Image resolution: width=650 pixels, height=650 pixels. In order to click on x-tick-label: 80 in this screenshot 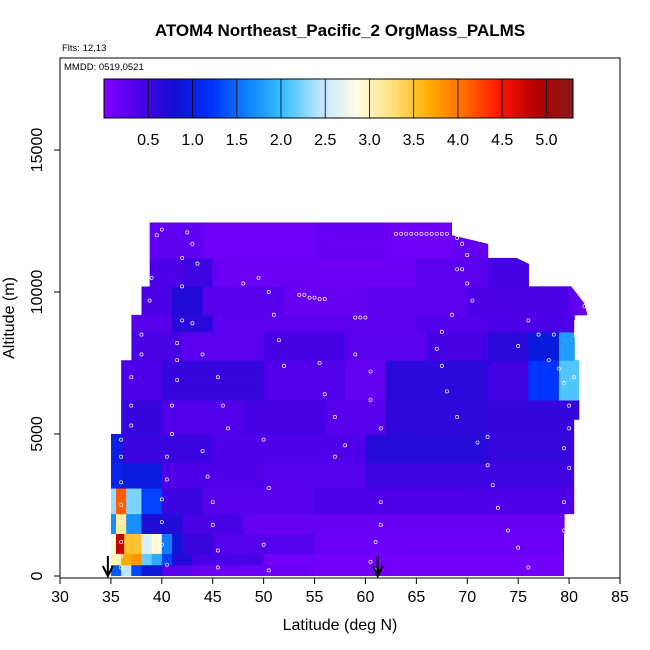, I will do `click(569, 597)`.